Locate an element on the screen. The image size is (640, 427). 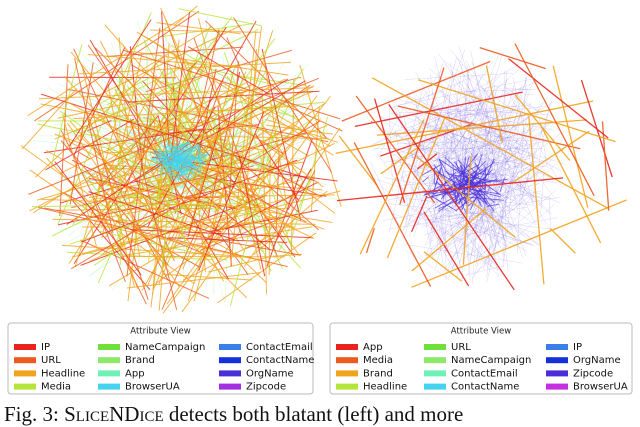
legend-label: BrowserUA is located at coordinates (152, 387).